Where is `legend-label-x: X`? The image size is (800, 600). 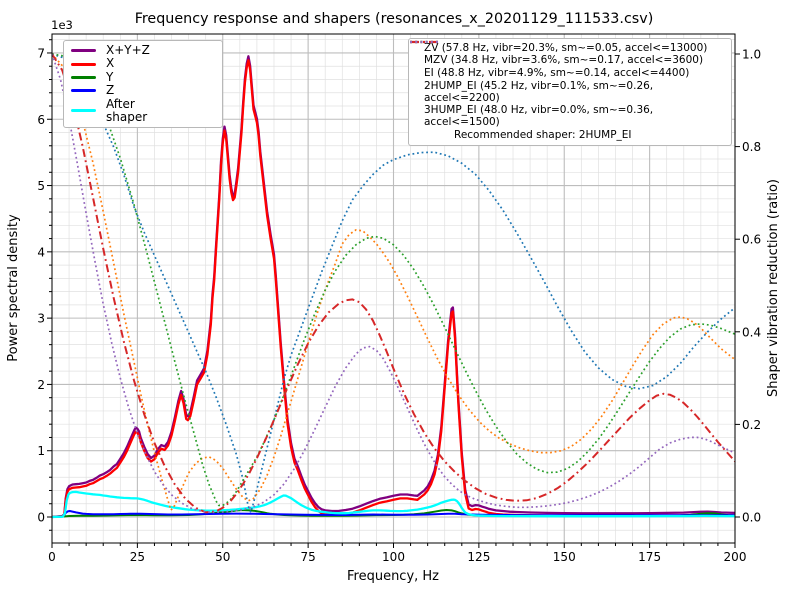 legend-label-x: X is located at coordinates (110, 63).